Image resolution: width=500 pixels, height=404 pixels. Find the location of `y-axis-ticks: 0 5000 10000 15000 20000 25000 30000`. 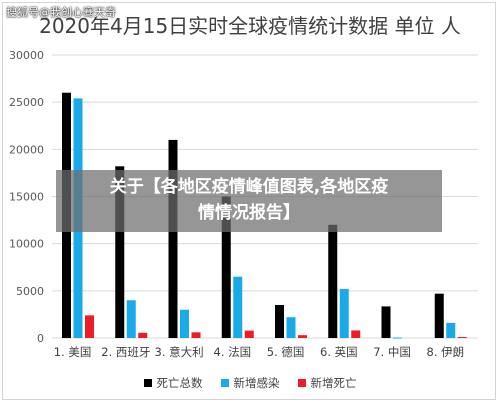

y-axis-ticks: 0 5000 10000 15000 20000 25000 30000 is located at coordinates (26, 197).